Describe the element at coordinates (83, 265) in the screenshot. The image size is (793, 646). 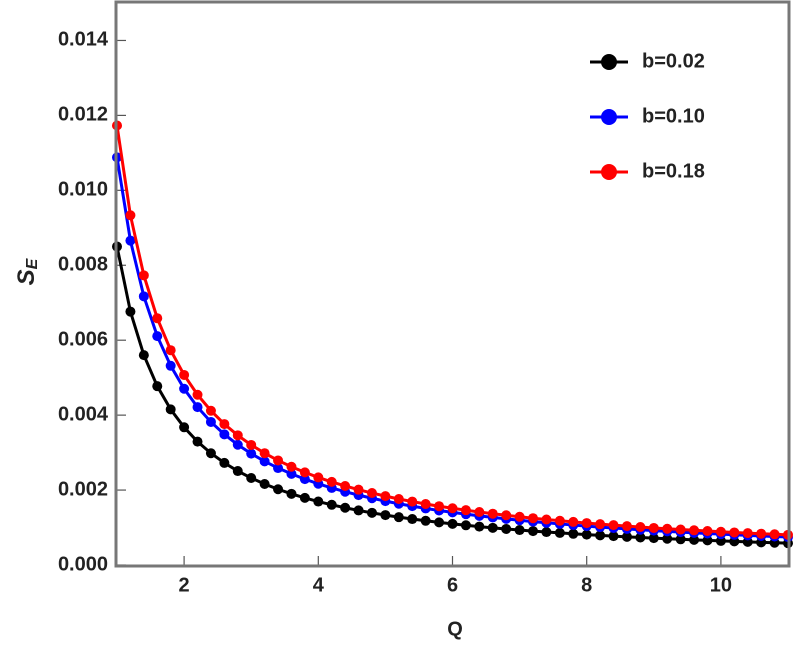
I see `y-tick-label: 0.008` at that location.